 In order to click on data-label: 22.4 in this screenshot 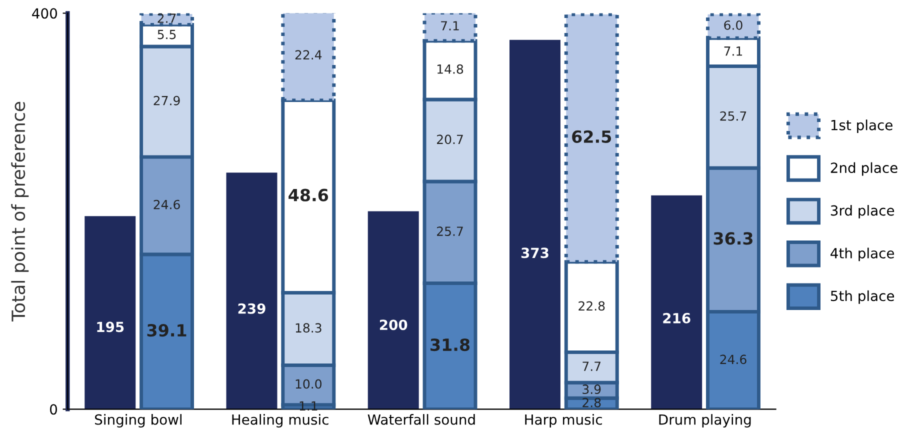, I will do `click(308, 55)`.